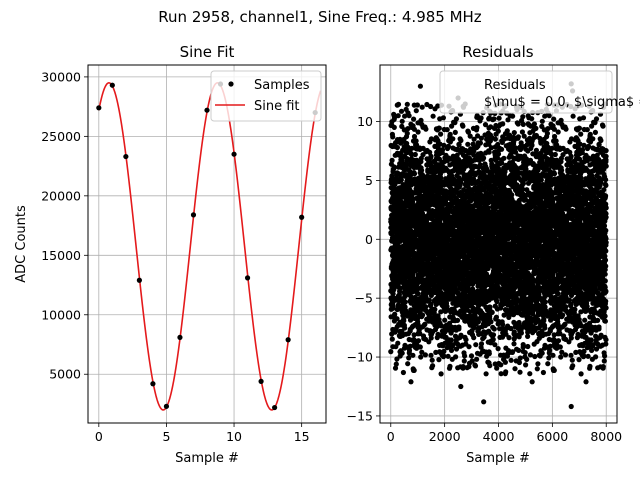 The width and height of the screenshot is (640, 480). What do you see at coordinates (282, 85) in the screenshot?
I see `legend-label-samples: Samples` at bounding box center [282, 85].